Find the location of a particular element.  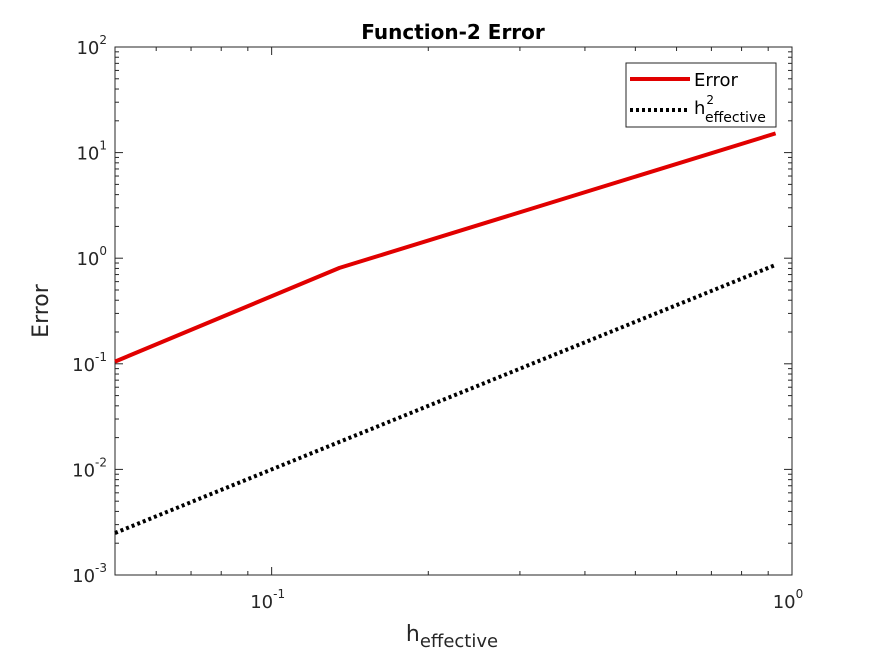

legend-box is located at coordinates (701, 95).